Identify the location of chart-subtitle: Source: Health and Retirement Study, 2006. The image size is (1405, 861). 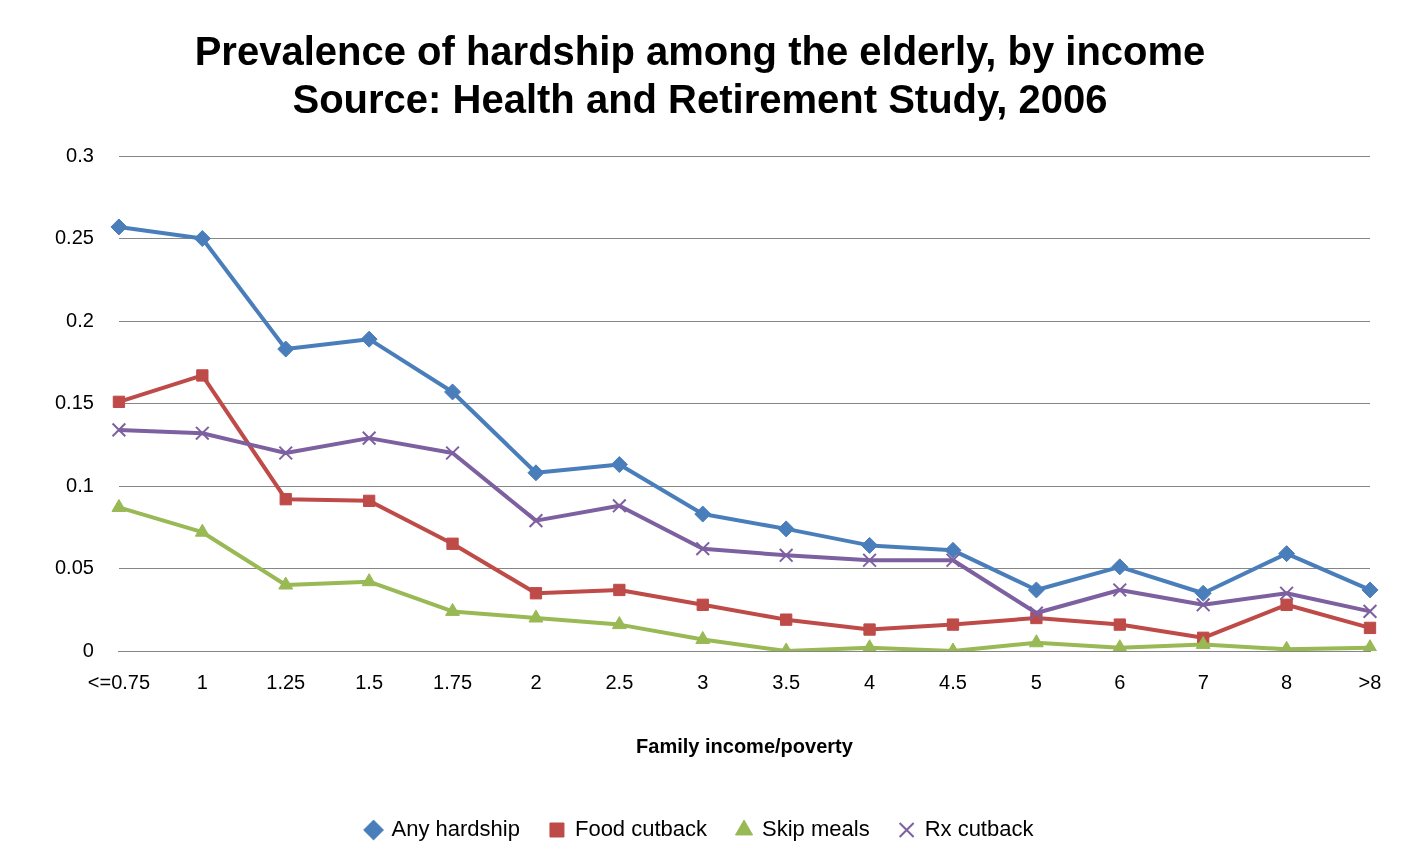
(700, 99).